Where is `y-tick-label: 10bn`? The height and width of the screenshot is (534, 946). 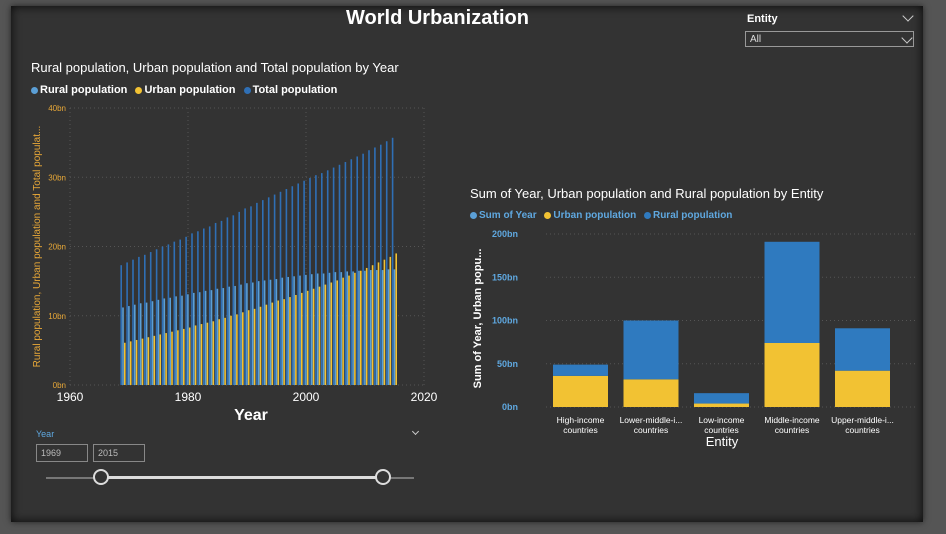
y-tick-label: 10bn is located at coordinates (57, 316).